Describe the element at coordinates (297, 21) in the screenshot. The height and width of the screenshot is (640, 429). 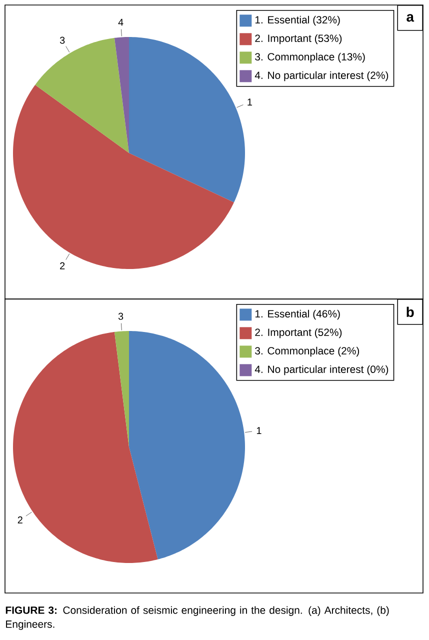
I see `legend-label: 1. Essential (32%)` at that location.